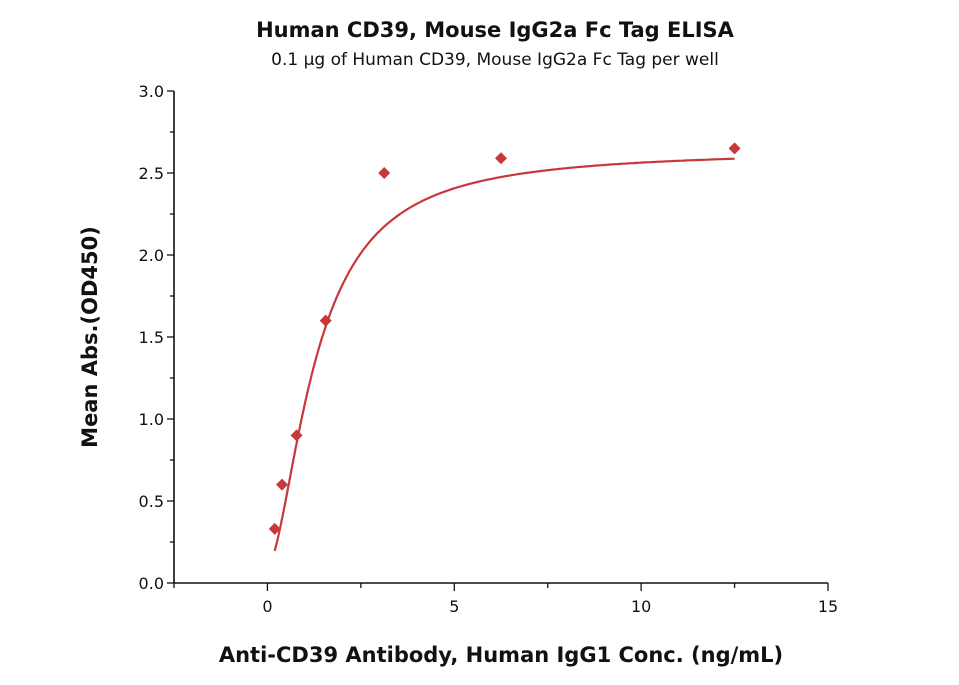  Describe the element at coordinates (151, 419) in the screenshot. I see `y-tick-label: 1.0` at that location.